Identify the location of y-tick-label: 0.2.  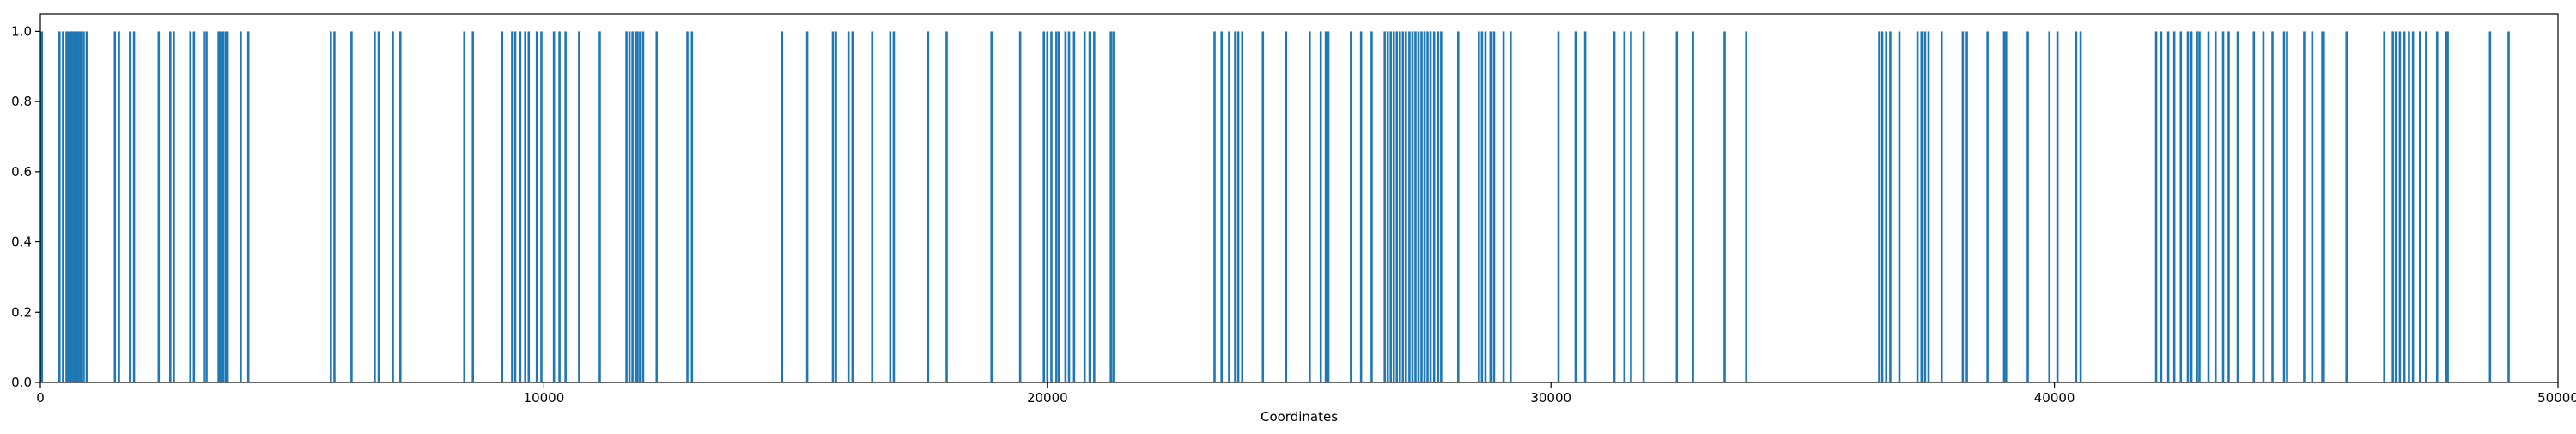
(21, 312).